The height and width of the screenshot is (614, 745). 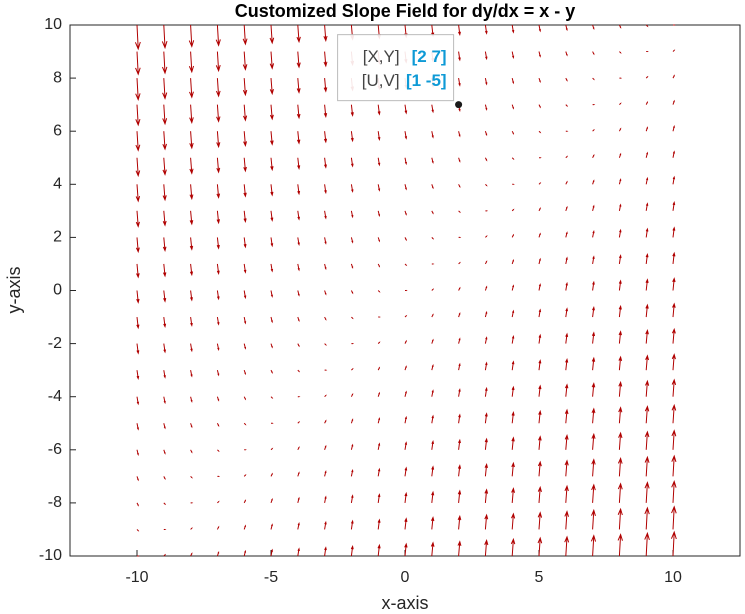 What do you see at coordinates (381, 80) in the screenshot?
I see `datatip-label: [U,V]` at bounding box center [381, 80].